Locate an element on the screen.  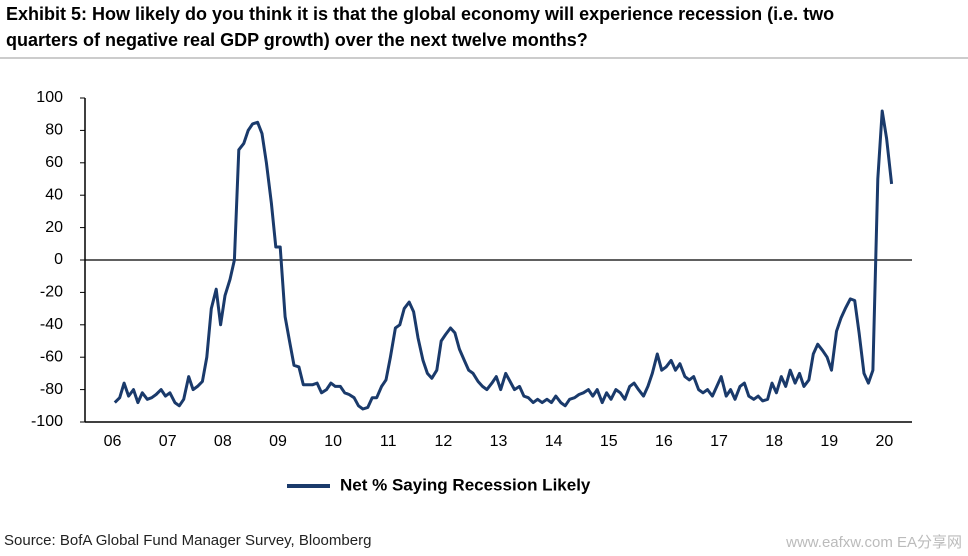
y-tick-label: -40 is located at coordinates (51, 324).